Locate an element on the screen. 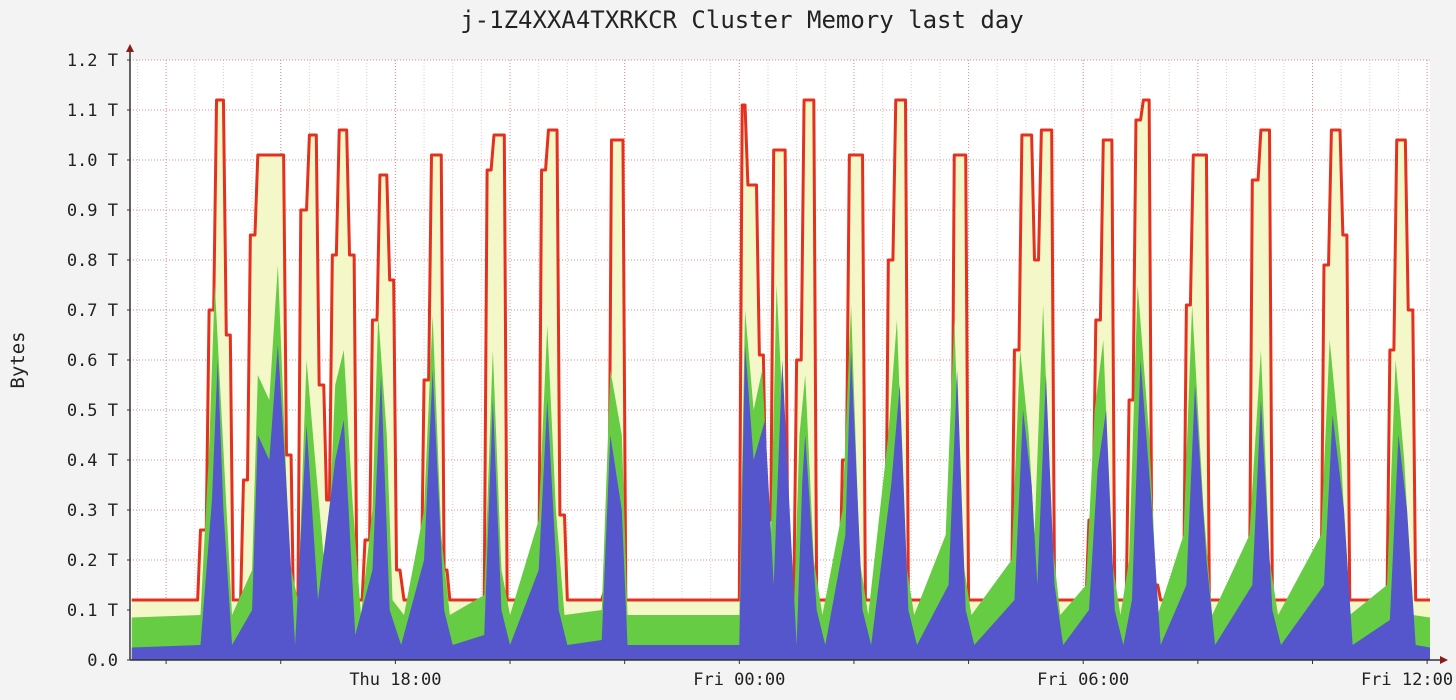  x-tick-label: Fri 00:00 is located at coordinates (739, 680).